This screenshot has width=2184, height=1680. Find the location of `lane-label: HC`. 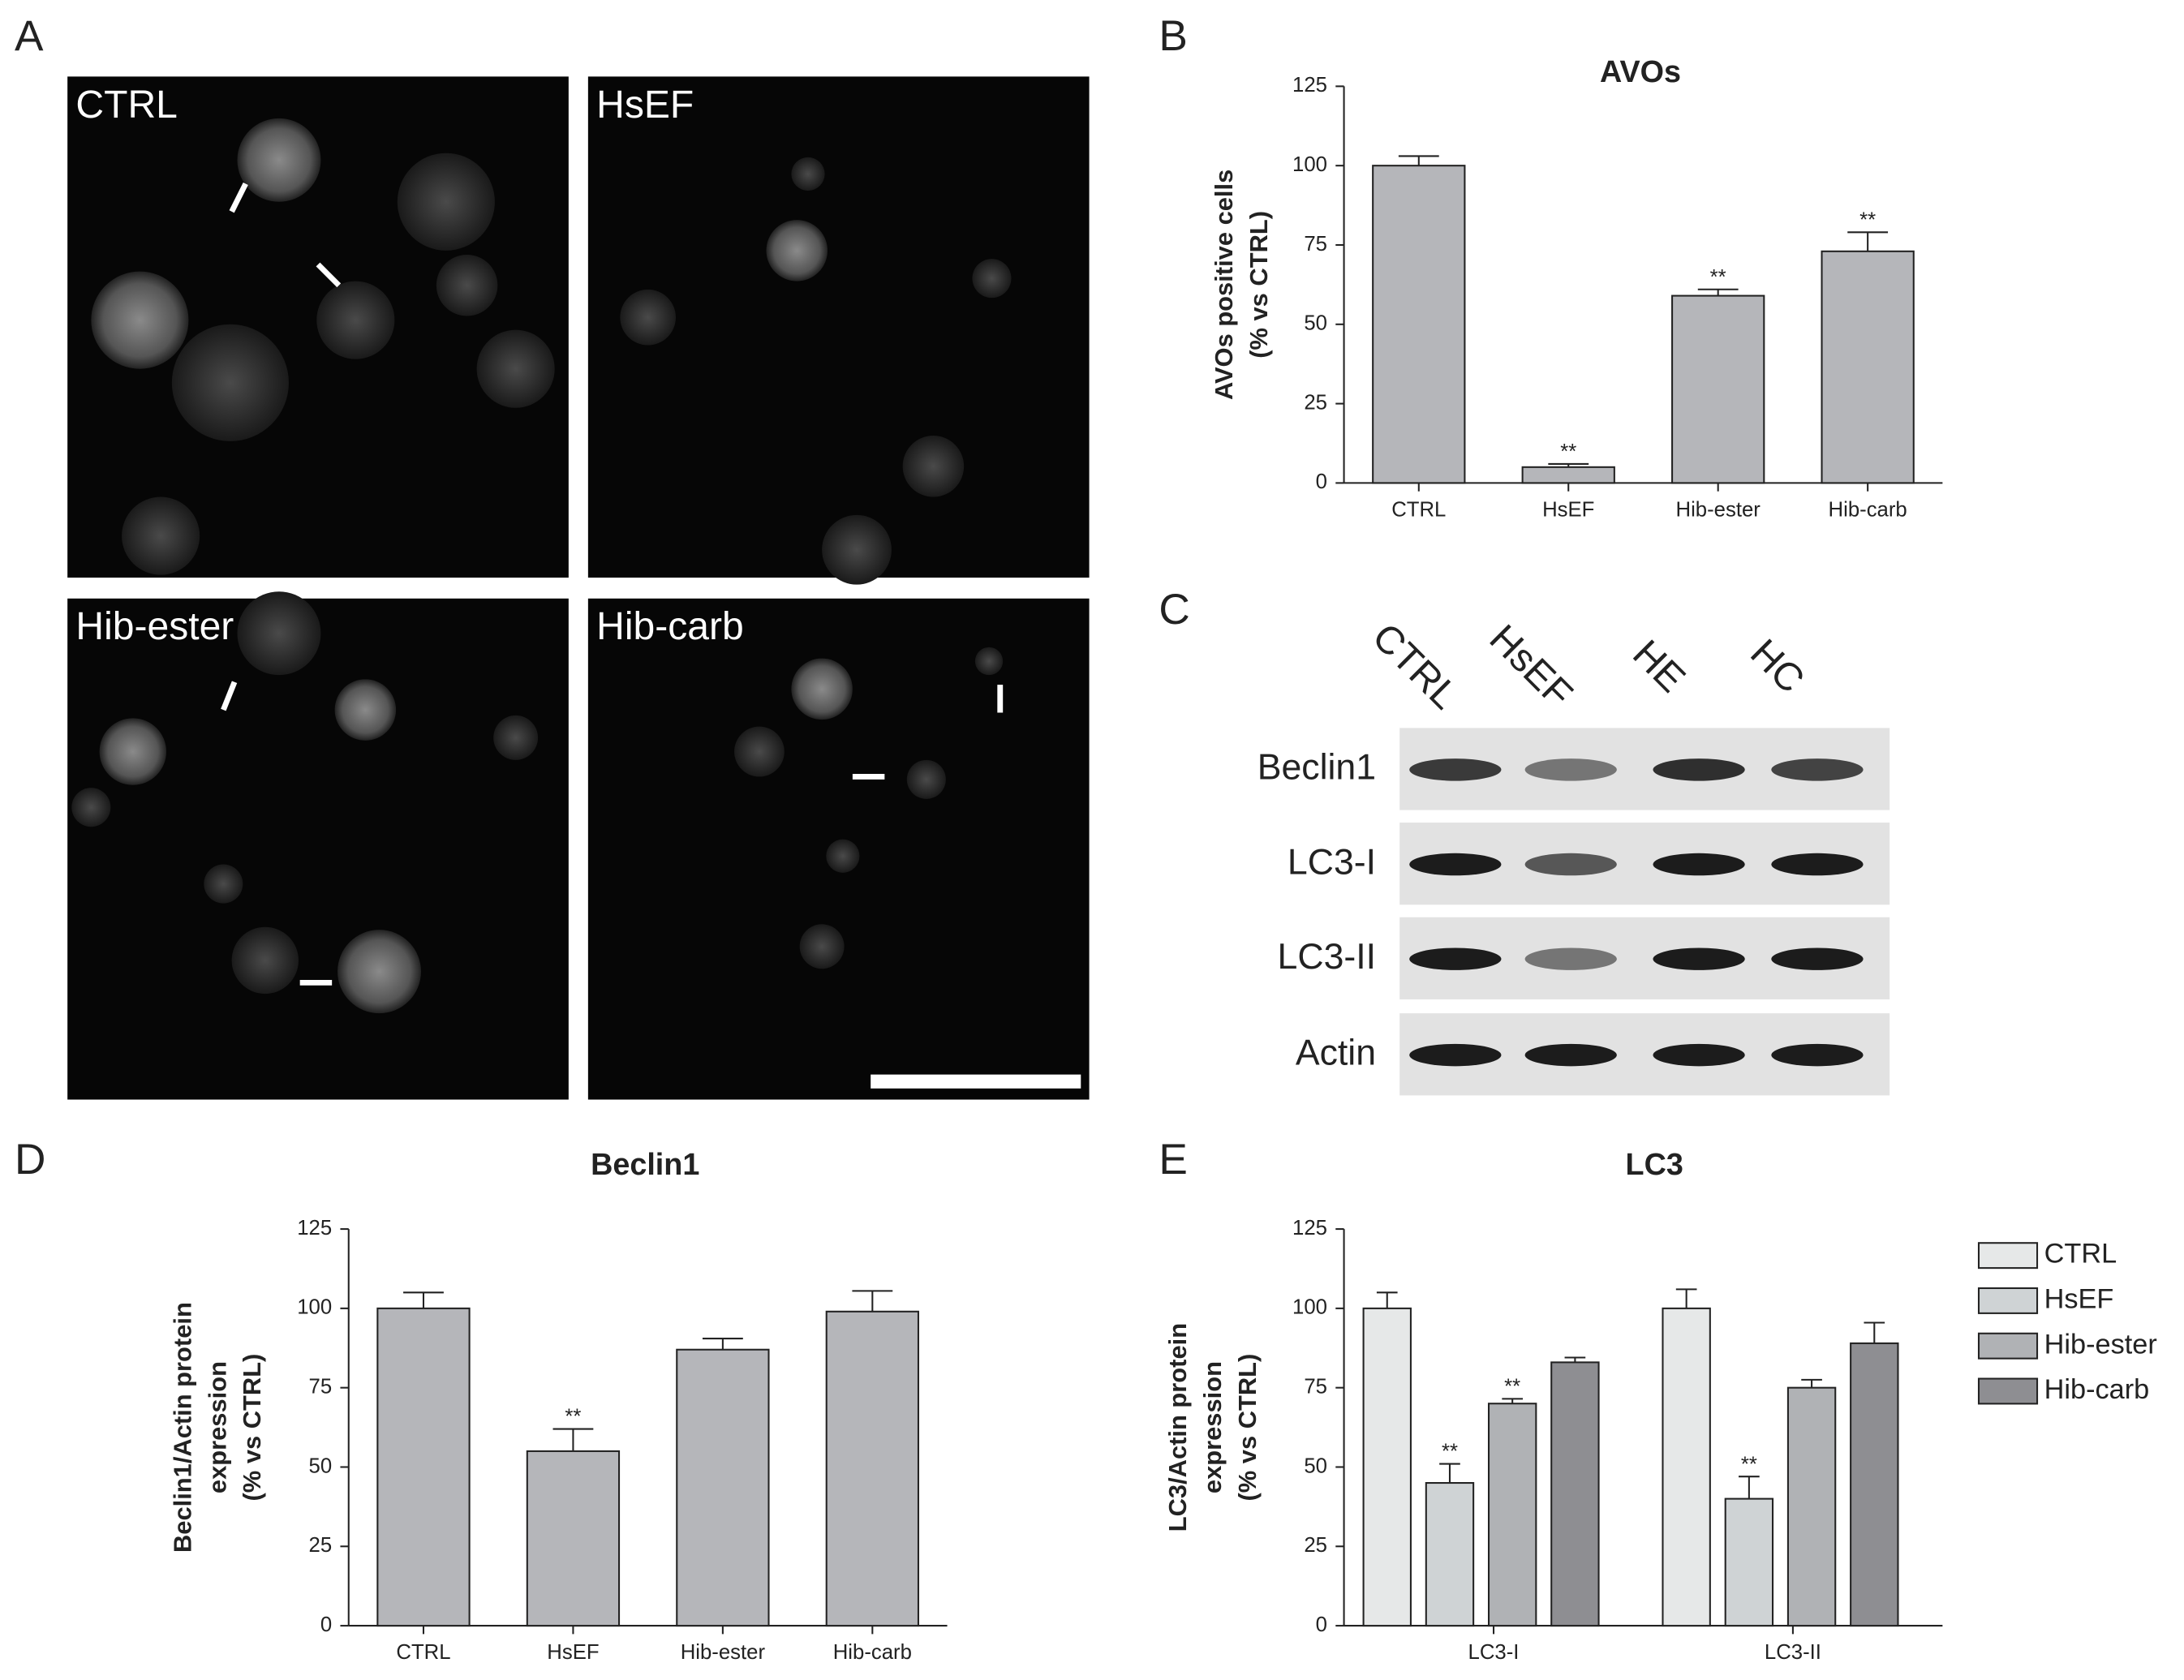

lane-label: HC is located at coordinates (1777, 667).